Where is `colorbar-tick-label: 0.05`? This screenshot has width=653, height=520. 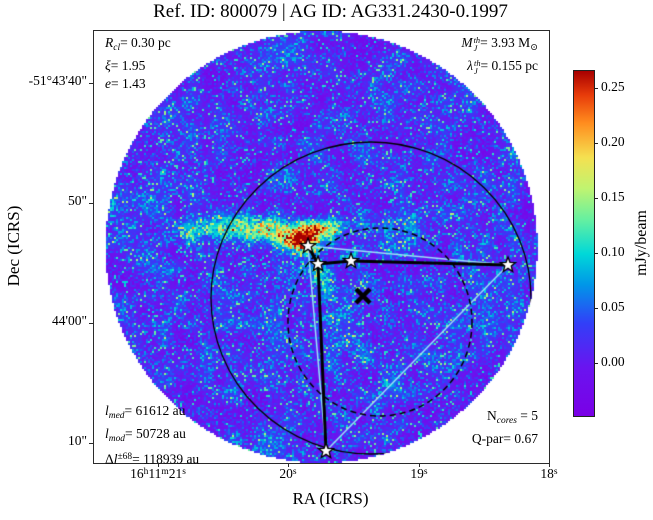 colorbar-tick-label: 0.05 is located at coordinates (613, 306).